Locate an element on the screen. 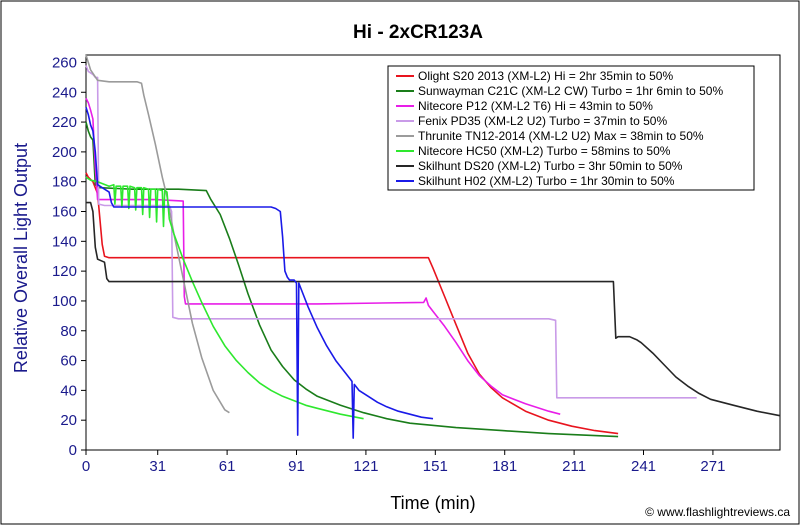 The height and width of the screenshot is (525, 800). x-tick-label: 121 is located at coordinates (365, 466).